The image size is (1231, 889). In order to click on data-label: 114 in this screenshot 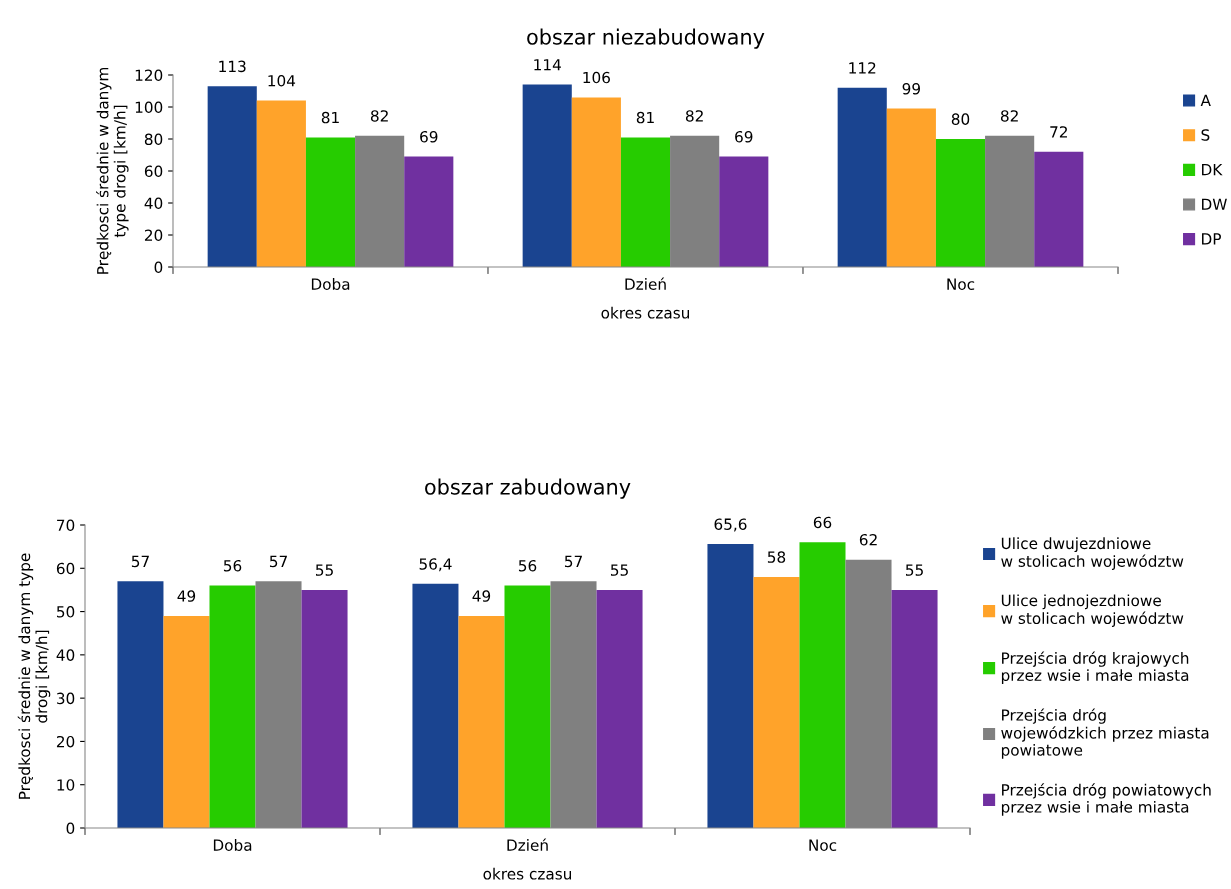, I will do `click(547, 65)`.